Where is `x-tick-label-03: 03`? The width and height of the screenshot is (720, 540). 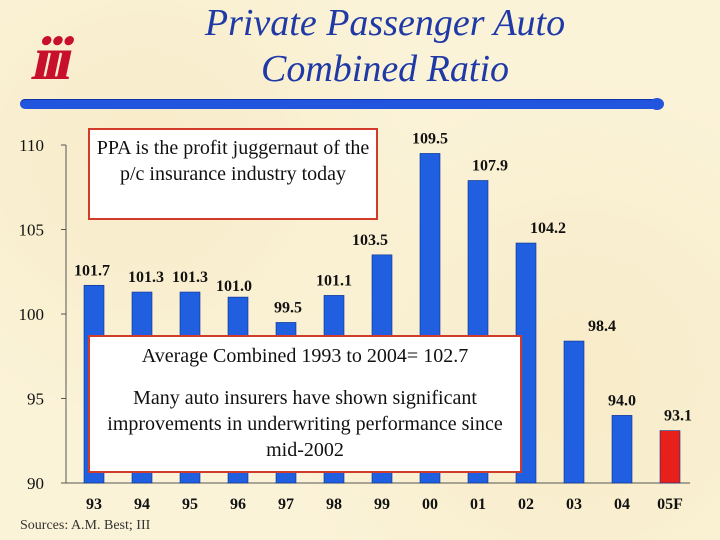
x-tick-label-03: 03 is located at coordinates (574, 504).